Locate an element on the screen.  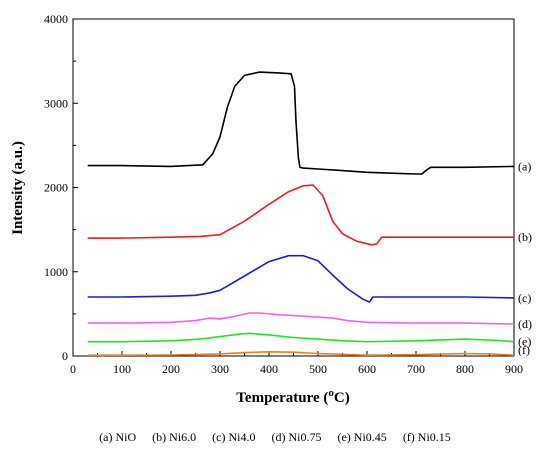
y-tick-label: 0 is located at coordinates (65, 356).